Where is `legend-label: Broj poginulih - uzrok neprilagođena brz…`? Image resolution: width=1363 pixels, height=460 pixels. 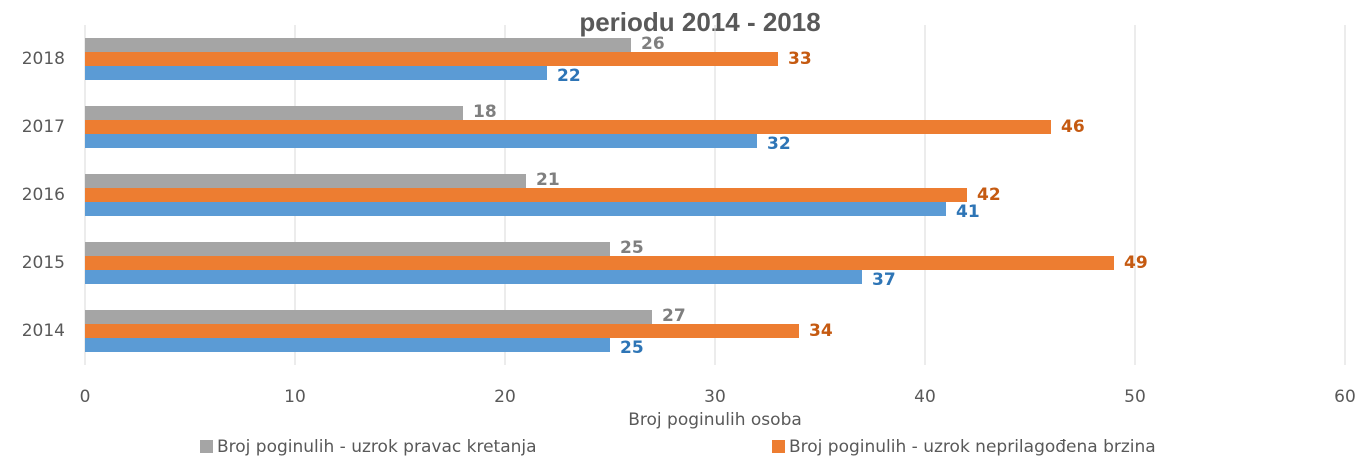 legend-label: Broj poginulih - uzrok neprilagođena brz… is located at coordinates (972, 447).